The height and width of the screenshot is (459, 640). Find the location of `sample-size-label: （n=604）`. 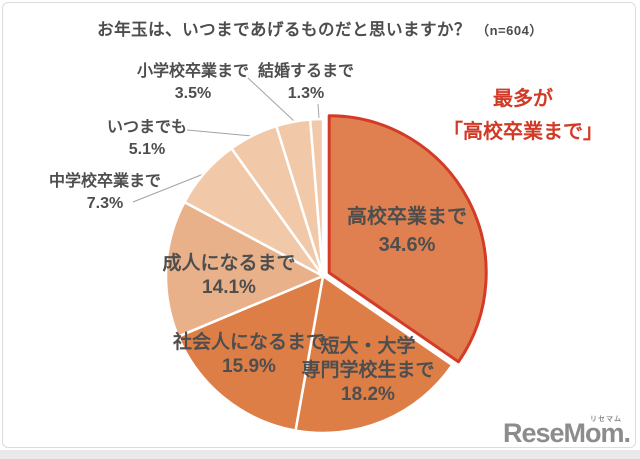

sample-size-label: （n=604） is located at coordinates (509, 30).